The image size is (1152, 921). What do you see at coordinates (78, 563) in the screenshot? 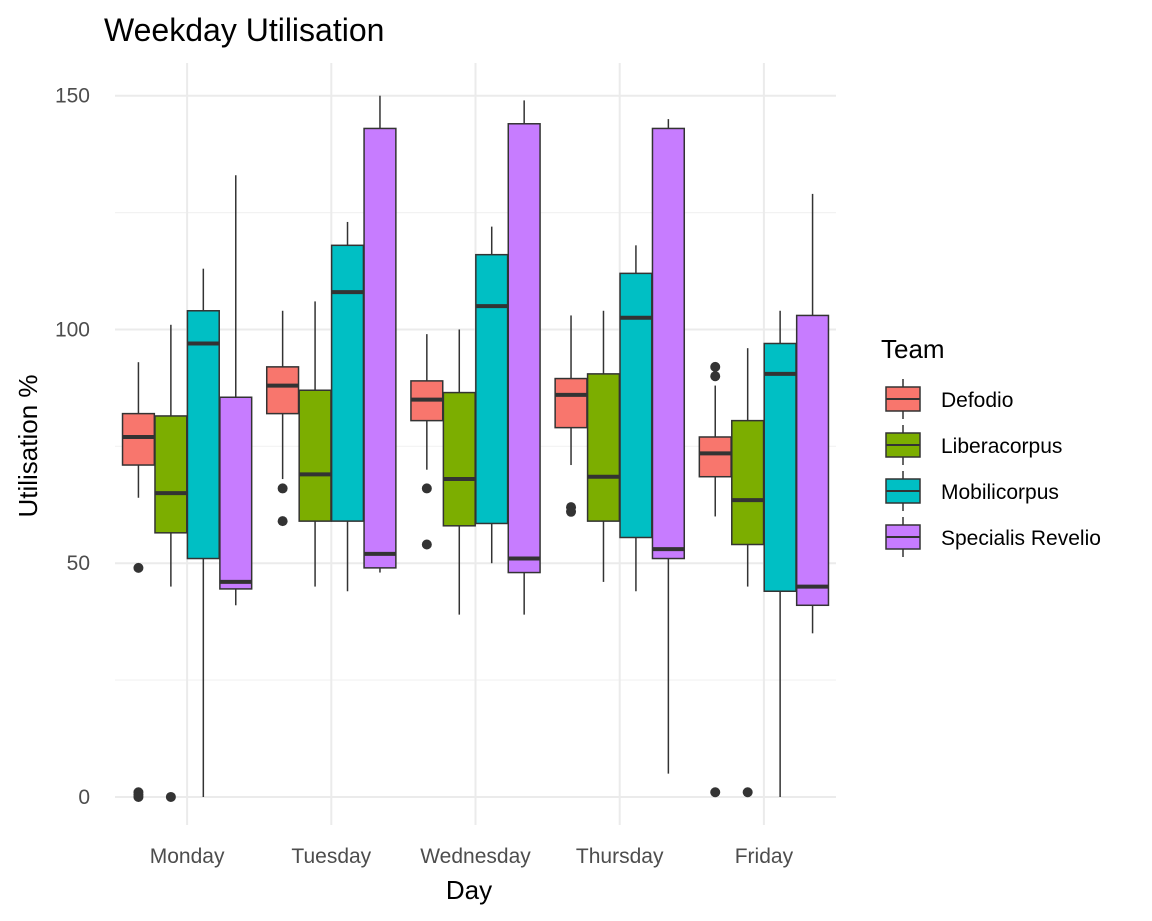
I see `y-tick-label: 50` at bounding box center [78, 563].